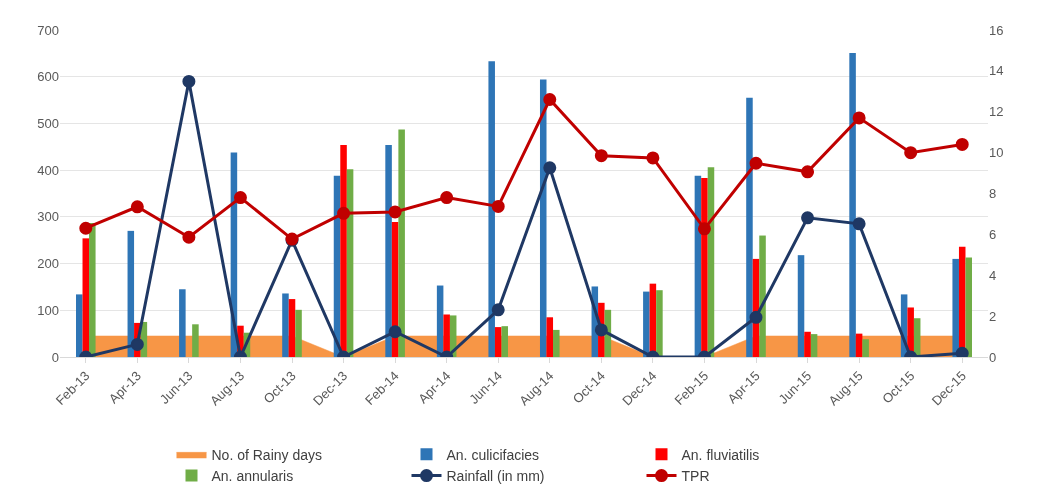 This screenshot has height=504, width=1048. I want to click on y-tick-label: 500, so click(48, 123).